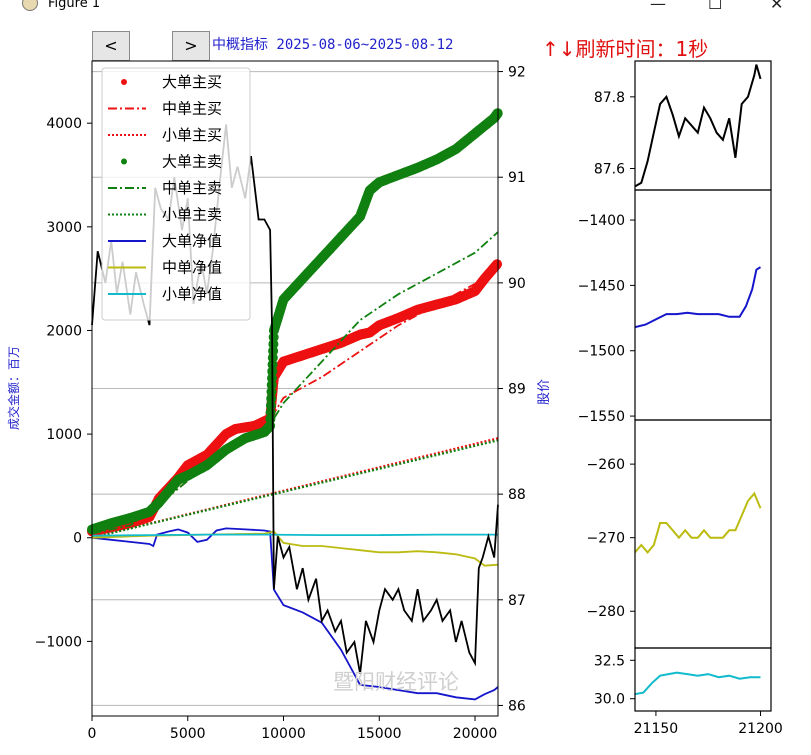 The image size is (811, 755). Describe the element at coordinates (656, 729) in the screenshot. I see `panel-3-x-tick-label-0: 21150` at that location.